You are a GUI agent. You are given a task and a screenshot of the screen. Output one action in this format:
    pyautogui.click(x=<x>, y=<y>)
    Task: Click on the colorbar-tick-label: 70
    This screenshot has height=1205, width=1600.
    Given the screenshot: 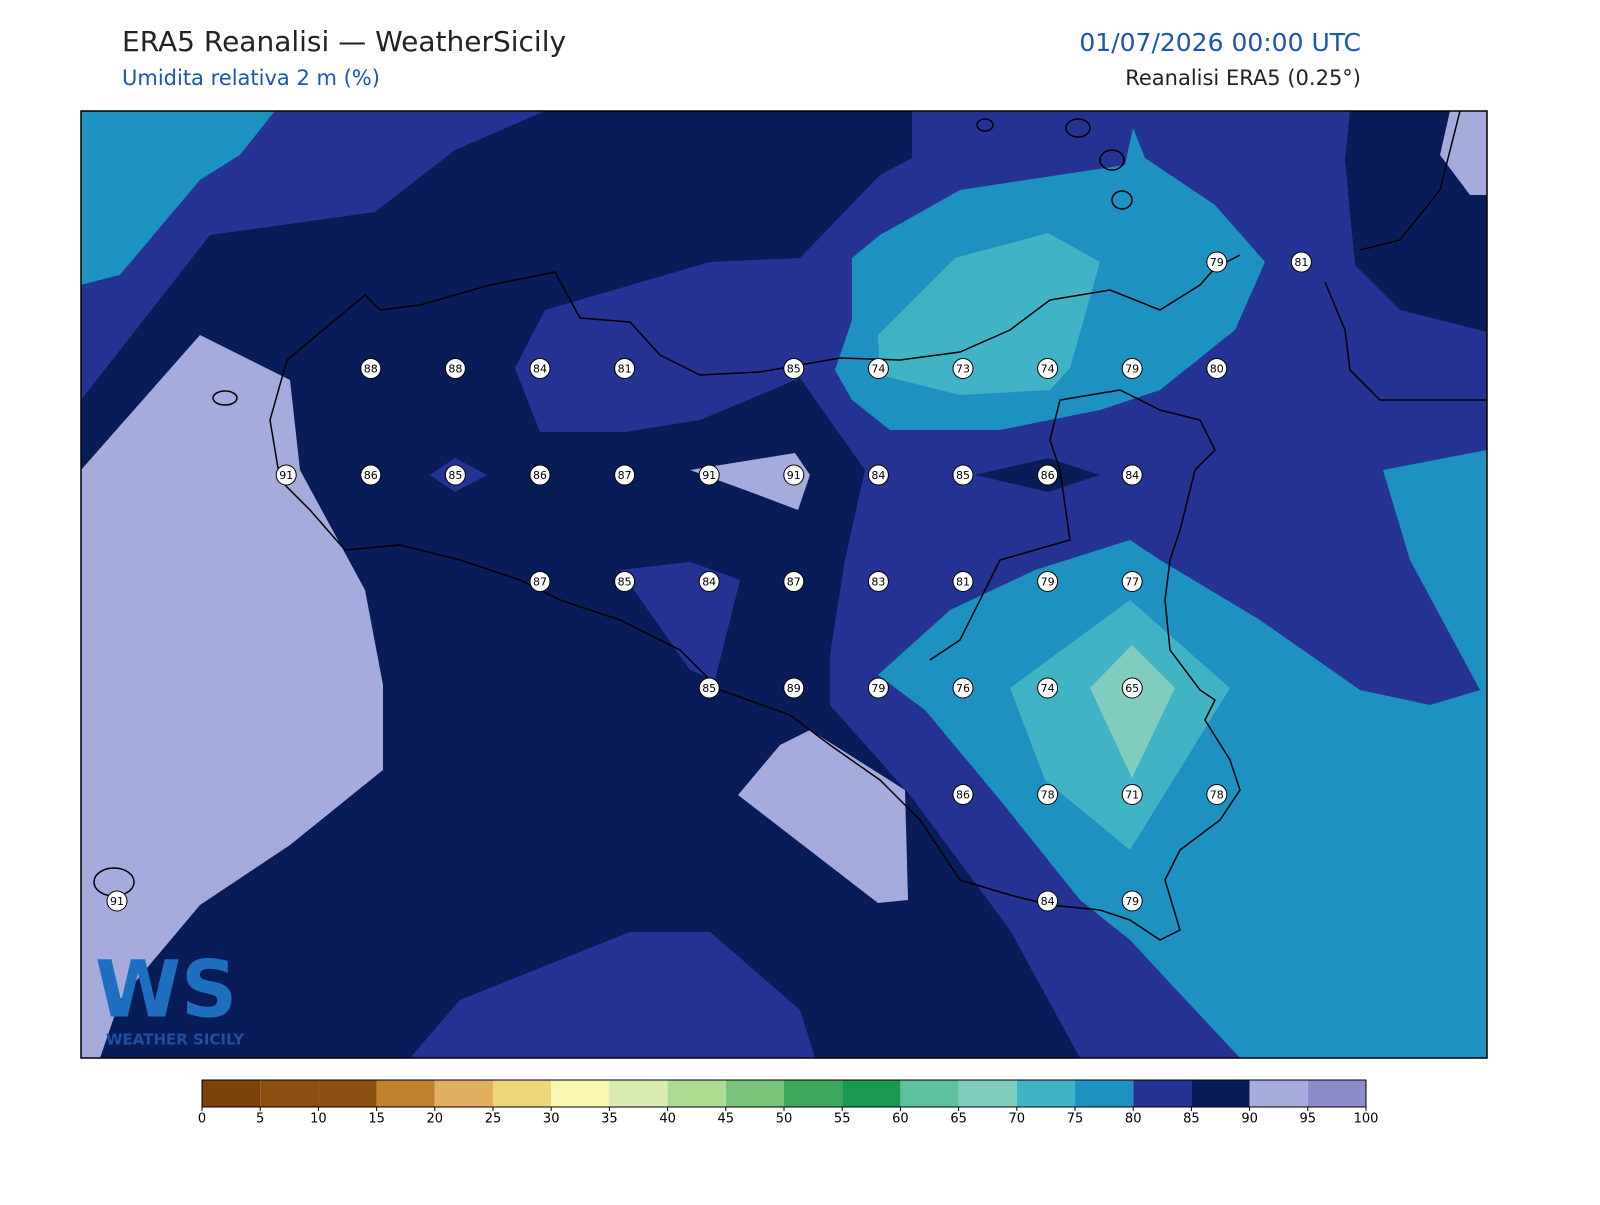 What is the action you would take?
    pyautogui.click(x=1017, y=1119)
    